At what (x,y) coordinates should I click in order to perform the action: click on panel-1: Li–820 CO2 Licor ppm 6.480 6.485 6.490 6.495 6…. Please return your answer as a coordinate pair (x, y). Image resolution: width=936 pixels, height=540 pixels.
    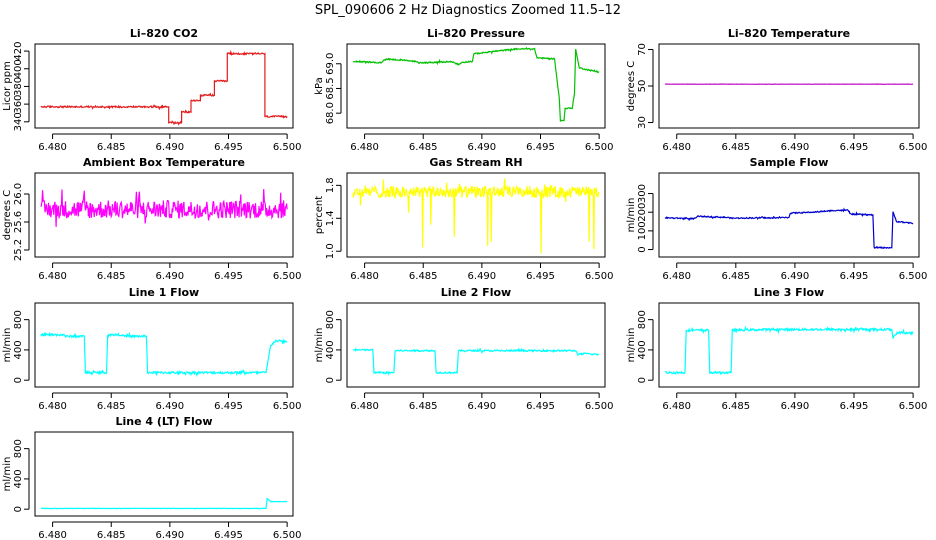
    Looking at the image, I should click on (151, 90).